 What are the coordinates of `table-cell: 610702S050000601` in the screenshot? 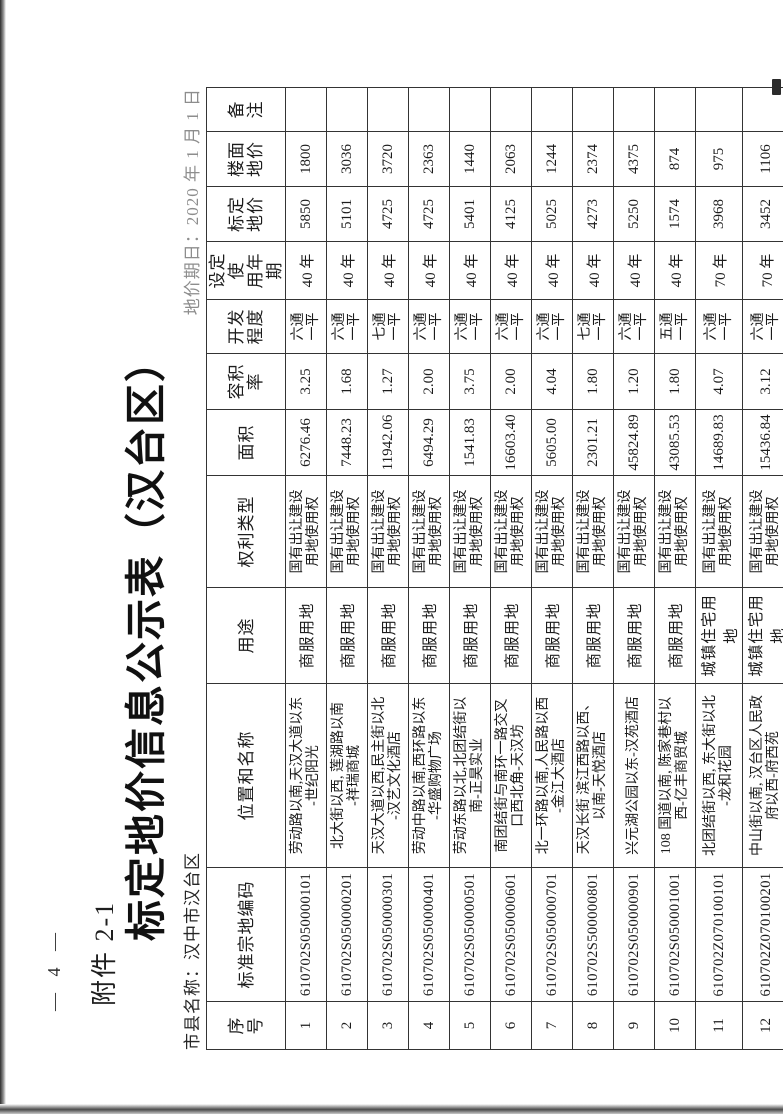 It's located at (511, 934).